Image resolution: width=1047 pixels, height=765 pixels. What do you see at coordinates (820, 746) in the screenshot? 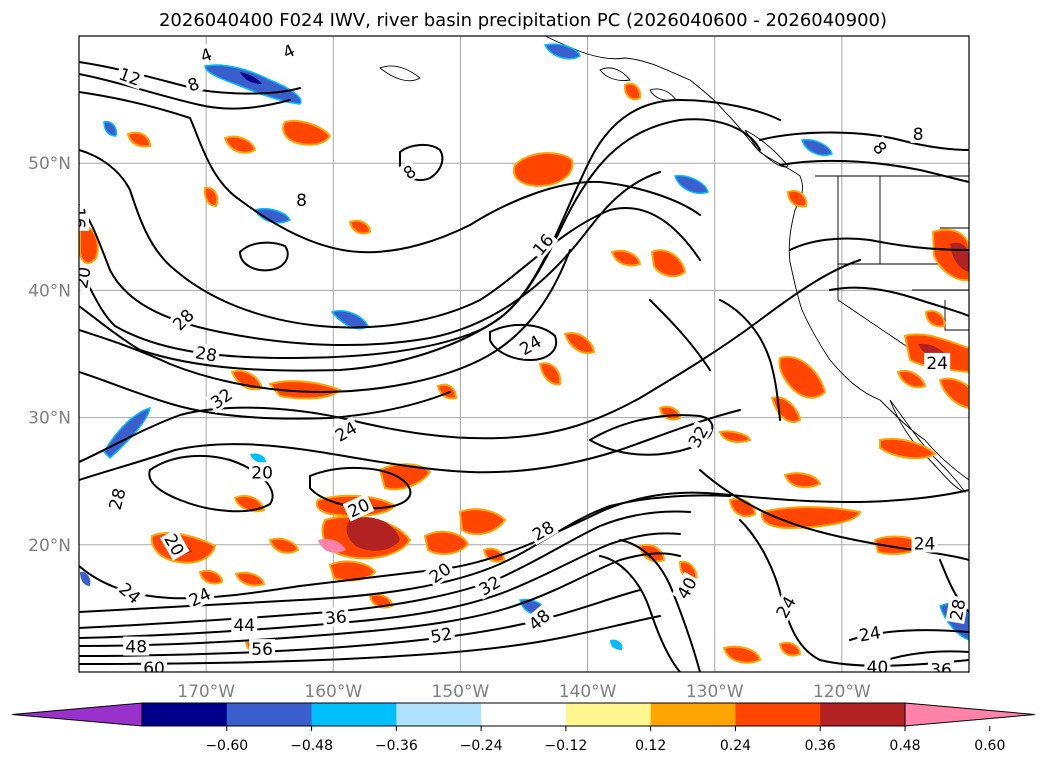
I see `colorbar-tick-label: 0.36` at bounding box center [820, 746].